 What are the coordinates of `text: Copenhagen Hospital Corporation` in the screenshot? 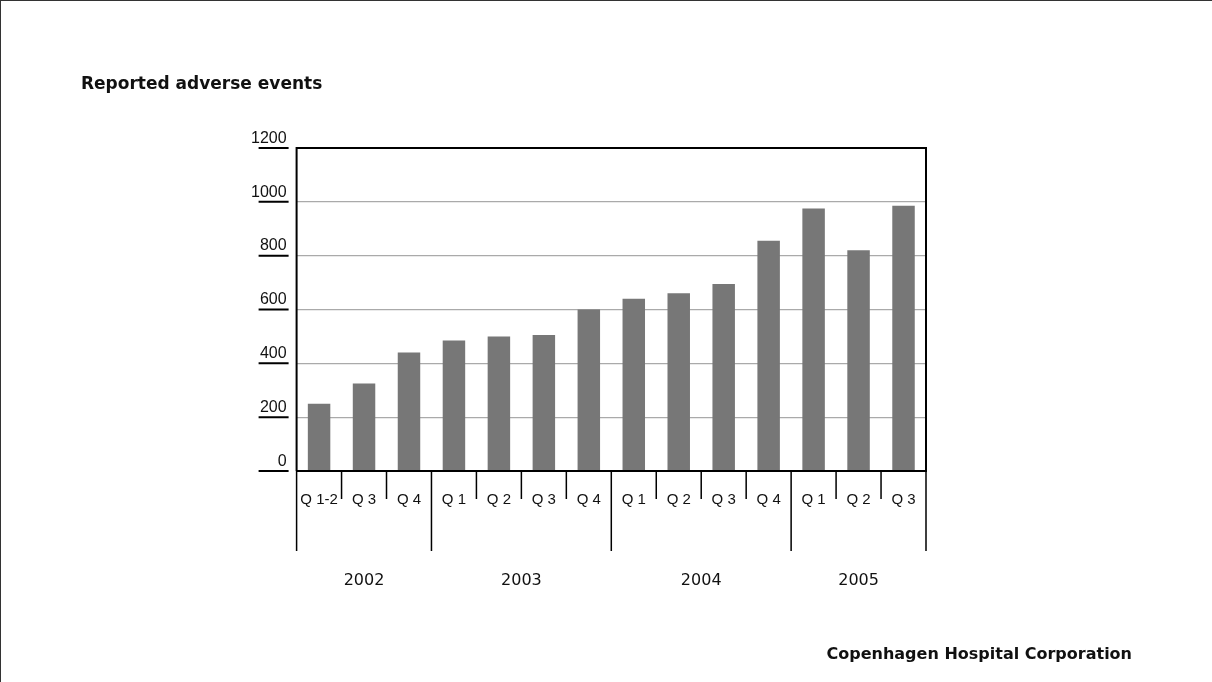 It's located at (979, 653).